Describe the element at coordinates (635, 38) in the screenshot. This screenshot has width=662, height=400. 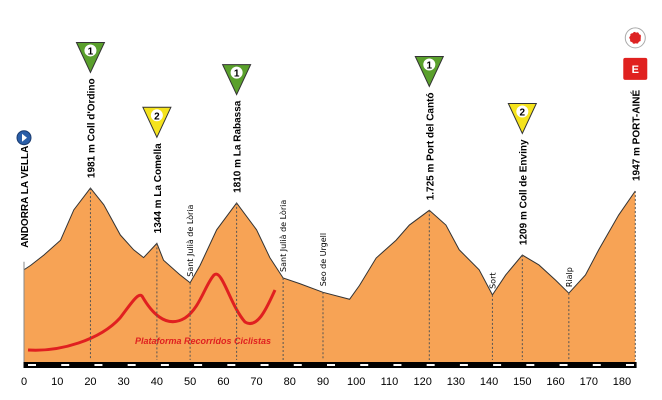
I see `finish-icon-inner` at that location.